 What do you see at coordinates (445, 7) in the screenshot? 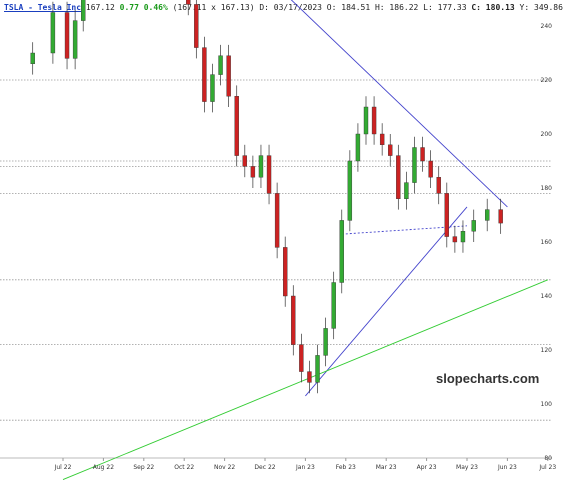
I see `low-value: L: 177.33` at bounding box center [445, 7].